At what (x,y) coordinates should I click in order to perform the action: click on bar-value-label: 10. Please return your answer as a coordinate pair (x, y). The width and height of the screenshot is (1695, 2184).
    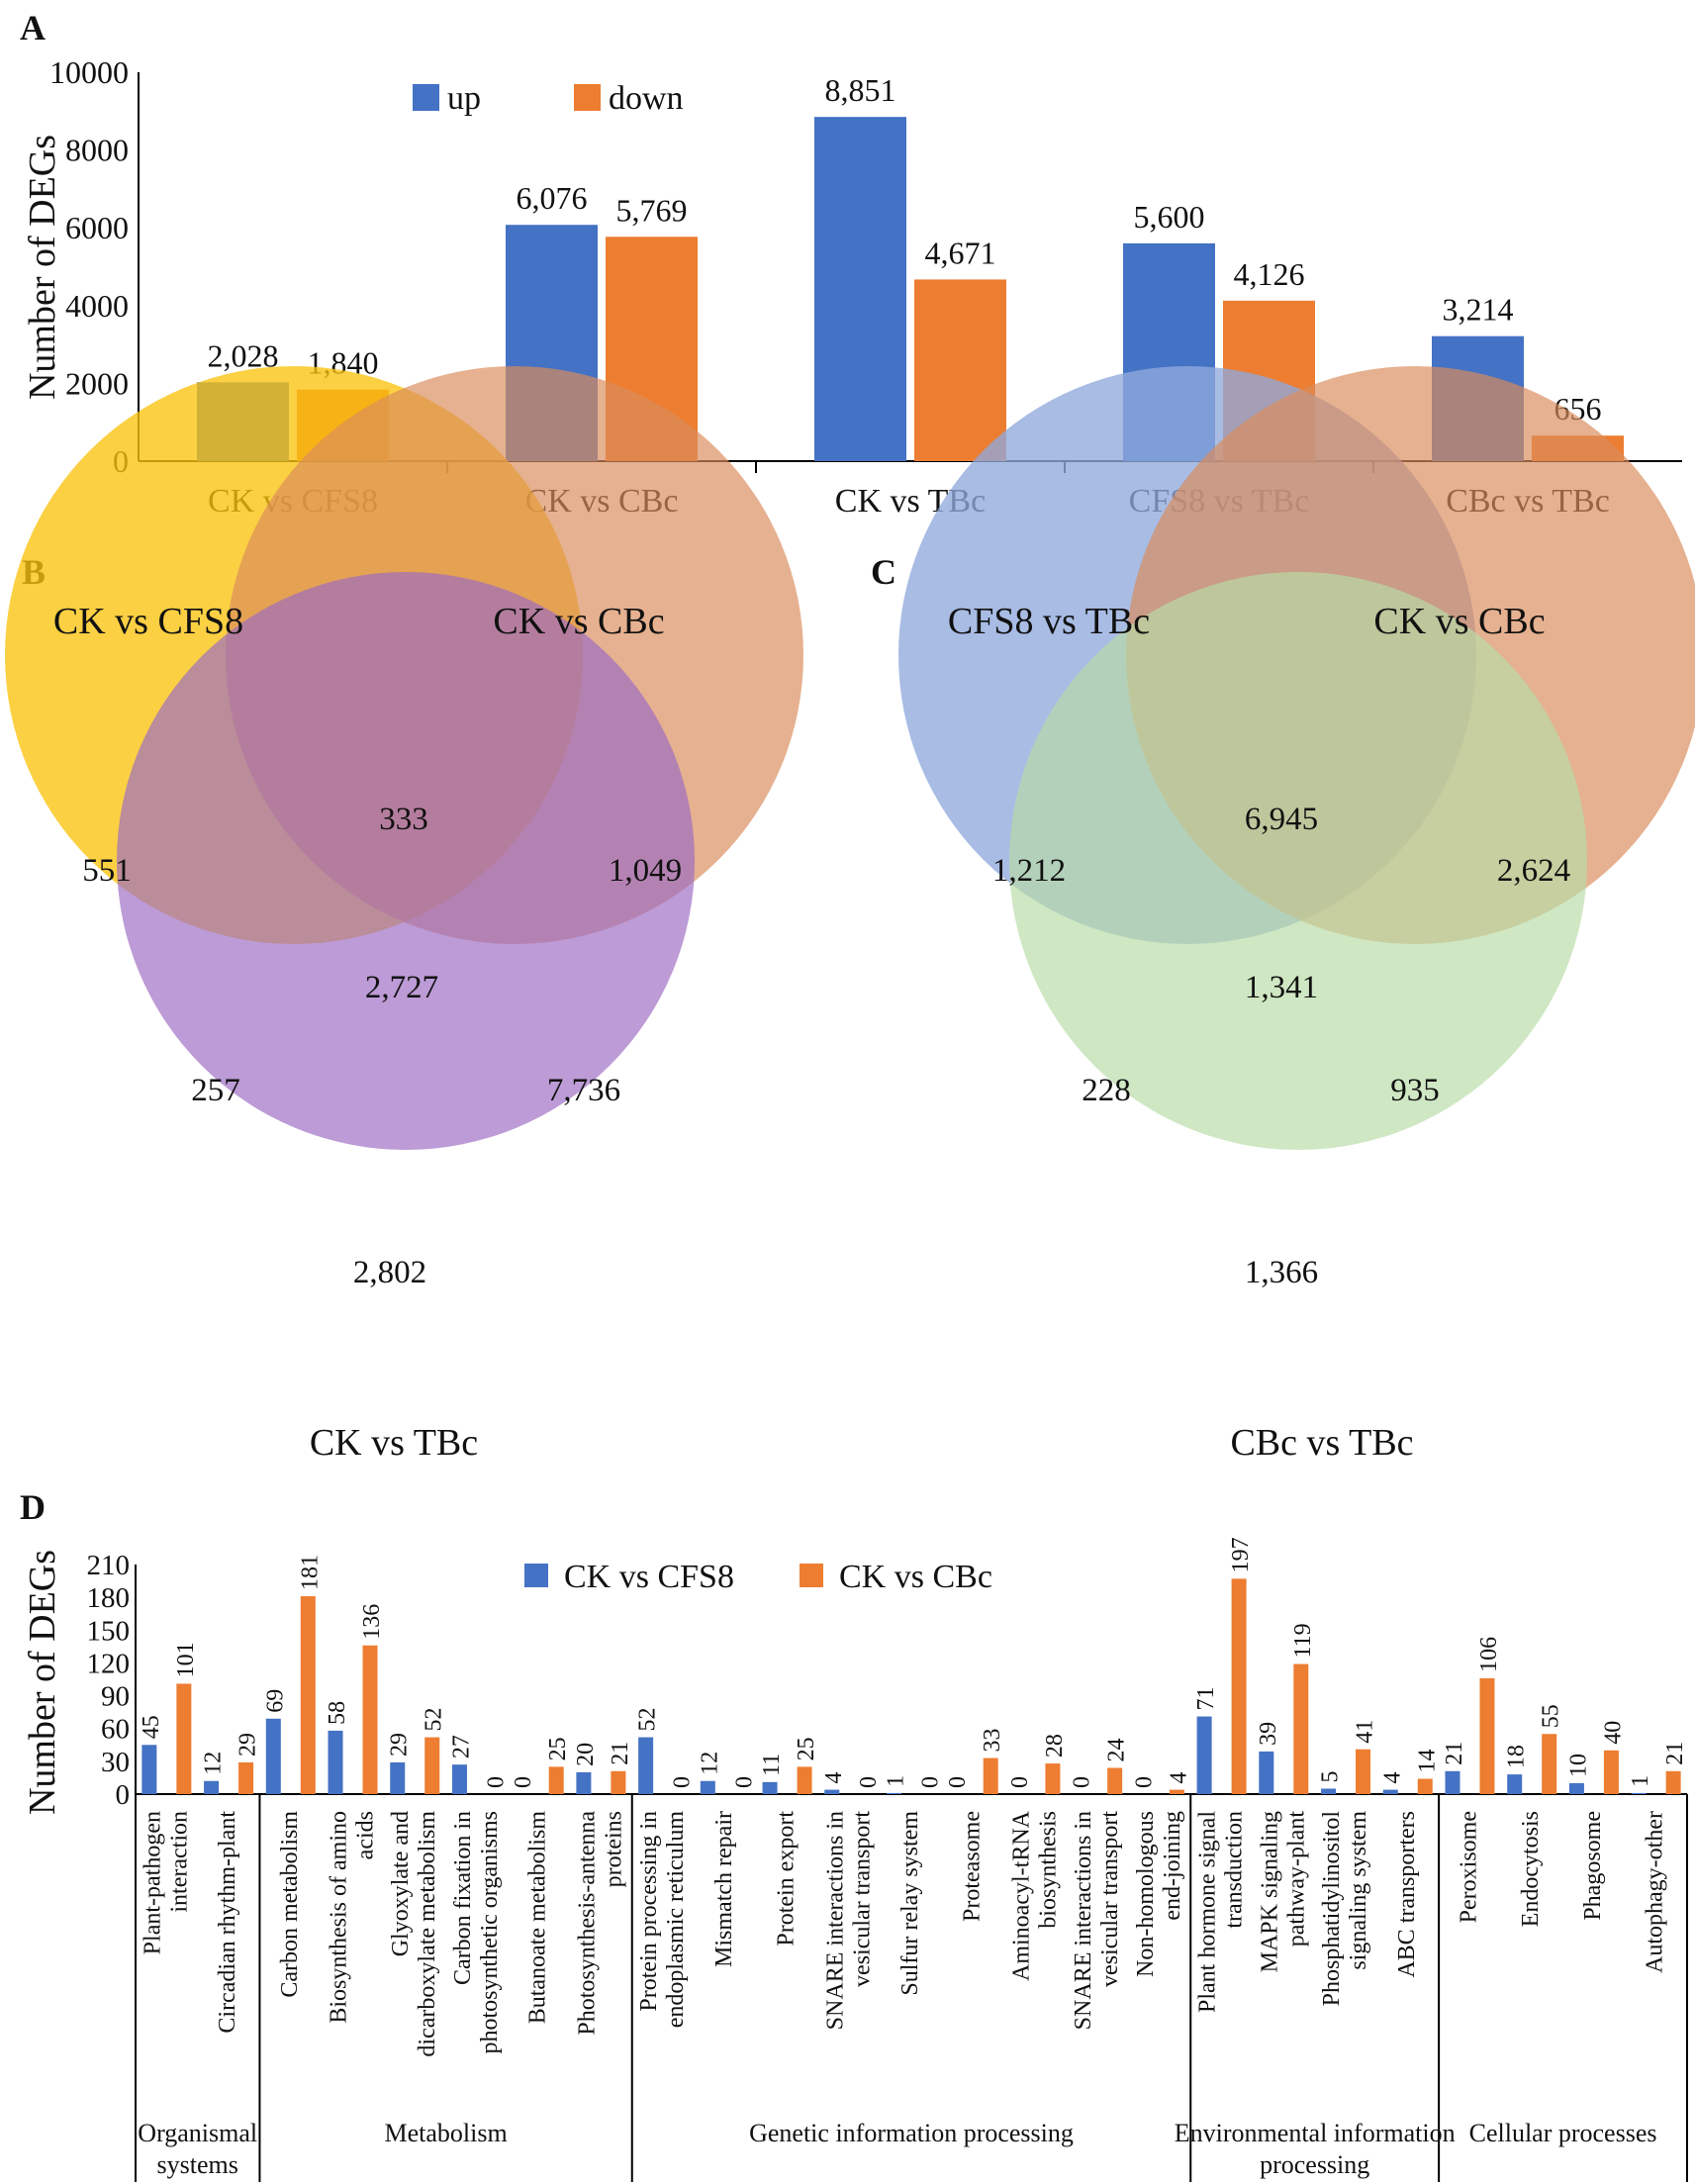
    Looking at the image, I should click on (1578, 1765).